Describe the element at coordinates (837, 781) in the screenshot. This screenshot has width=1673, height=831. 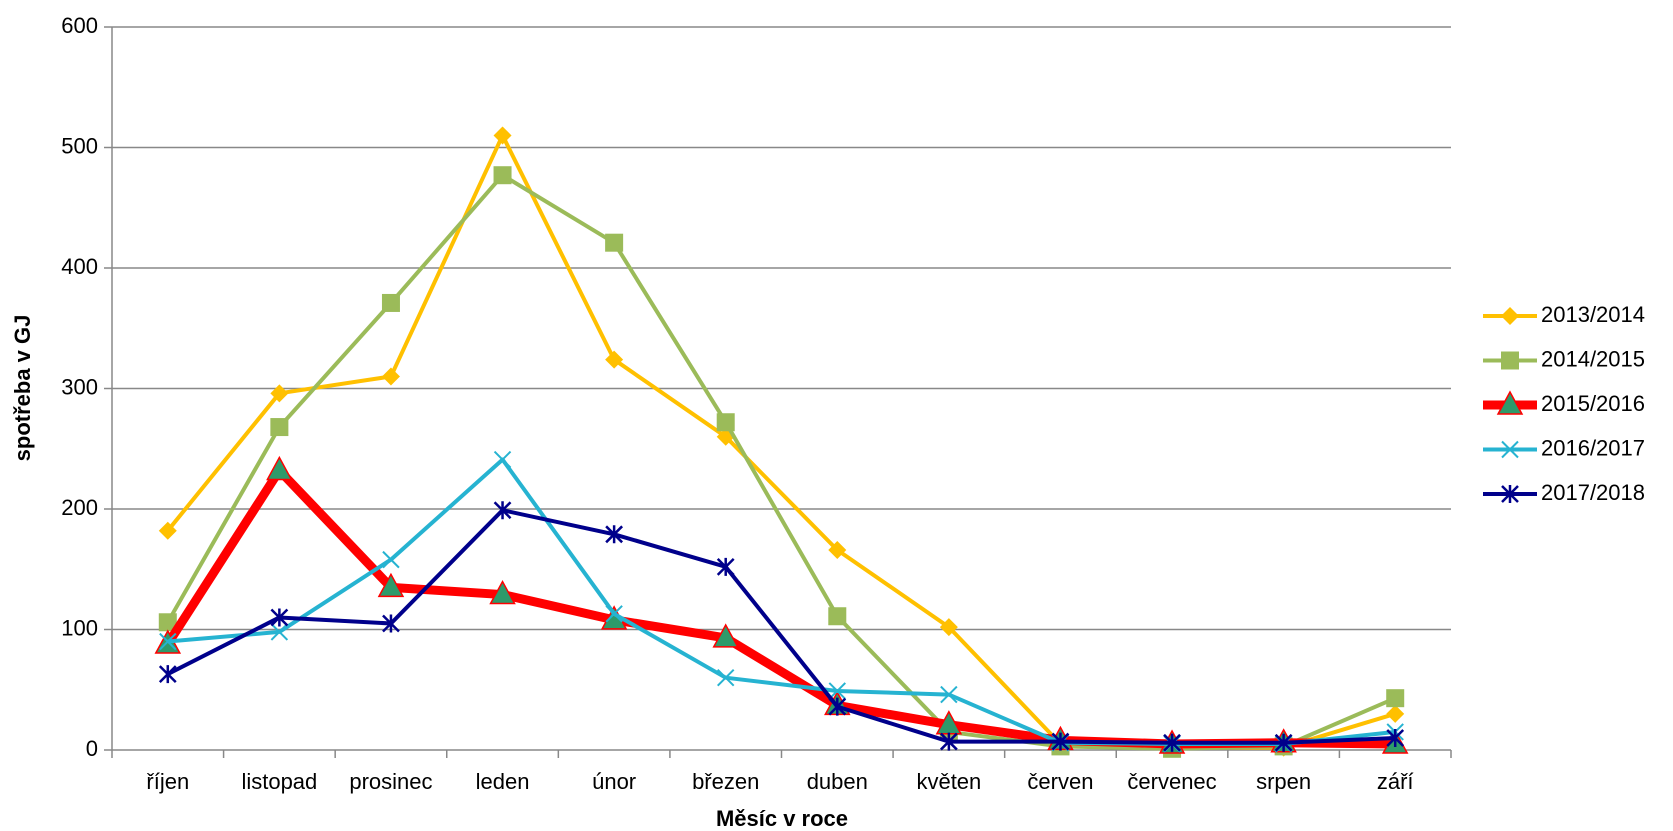
I see `x-tick-label: duben` at that location.